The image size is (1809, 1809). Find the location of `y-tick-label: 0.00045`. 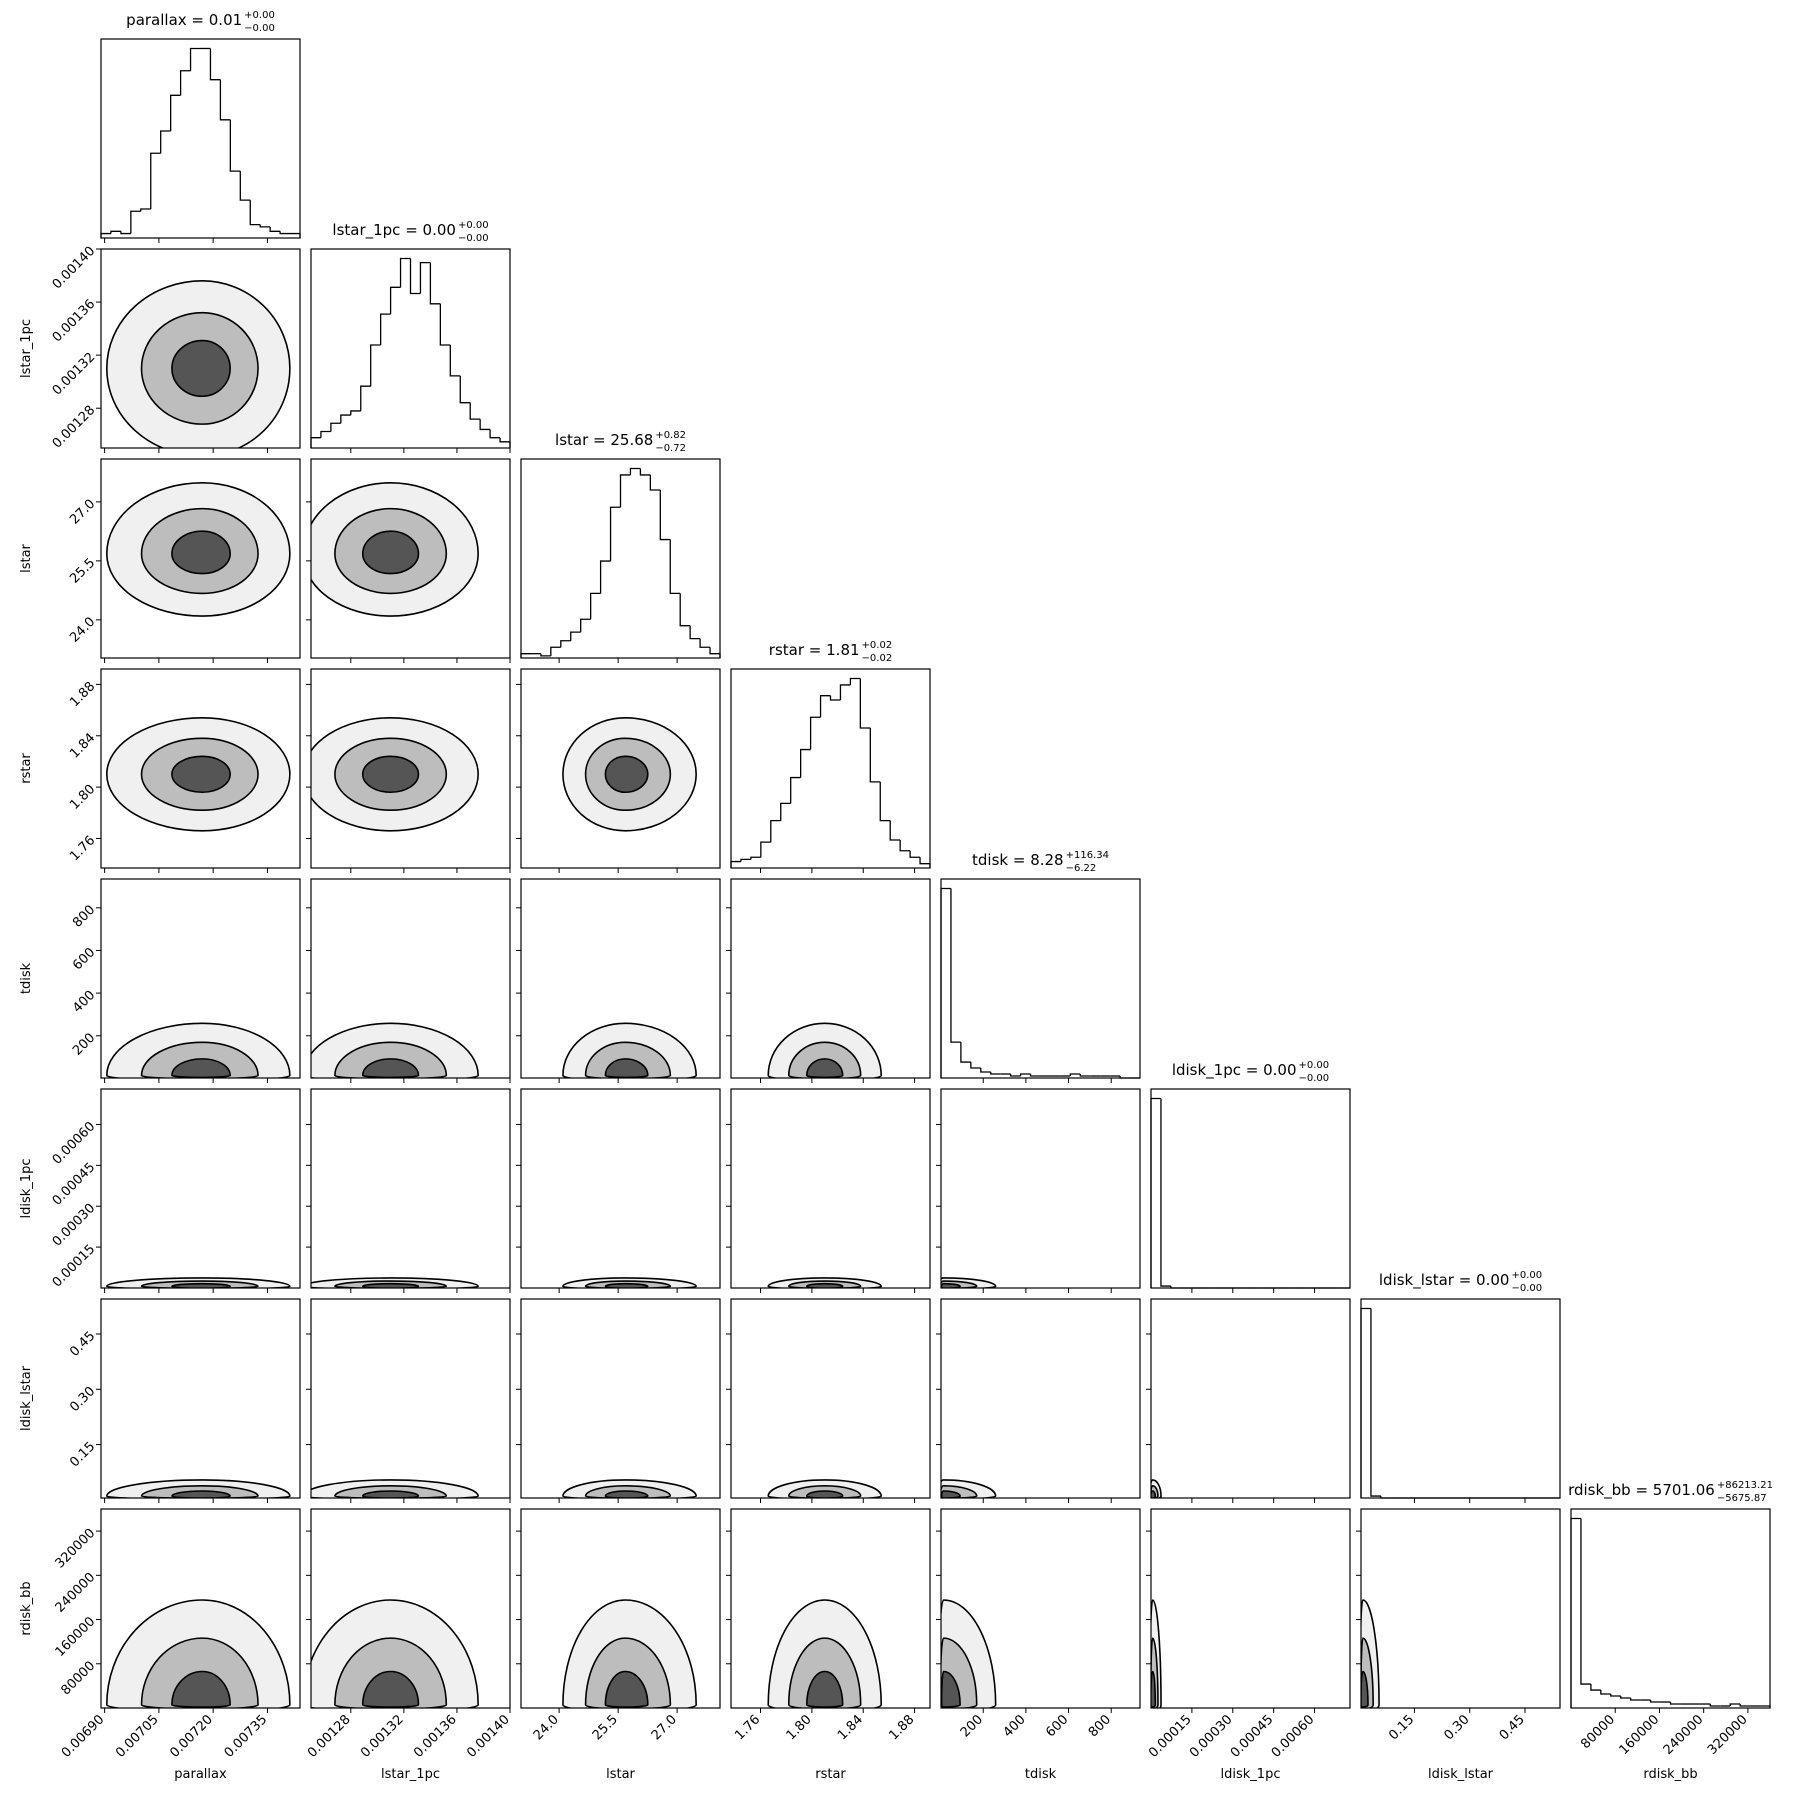

y-tick-label: 0.00045 is located at coordinates (74, 1184).